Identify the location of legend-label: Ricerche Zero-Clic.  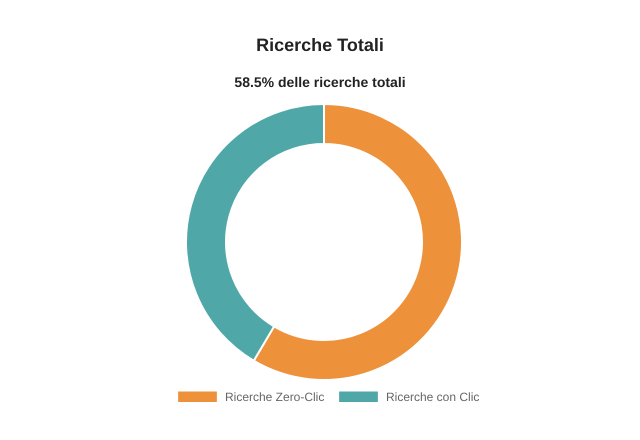
(274, 397).